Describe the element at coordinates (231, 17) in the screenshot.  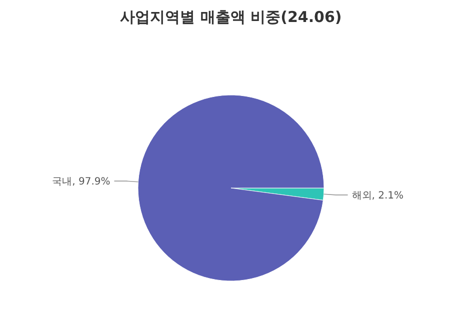
I see `chart-title: 사업지역별 매출액 비중(24.06)` at that location.